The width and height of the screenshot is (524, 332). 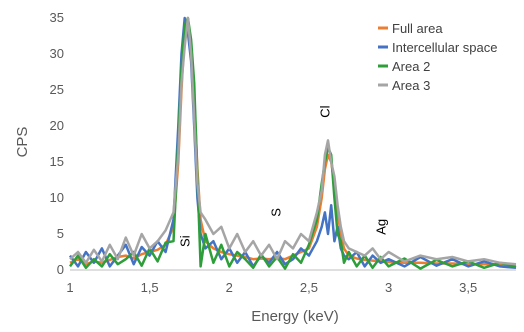 What do you see at coordinates (411, 85) in the screenshot?
I see `legend-label: Area 3` at bounding box center [411, 85].